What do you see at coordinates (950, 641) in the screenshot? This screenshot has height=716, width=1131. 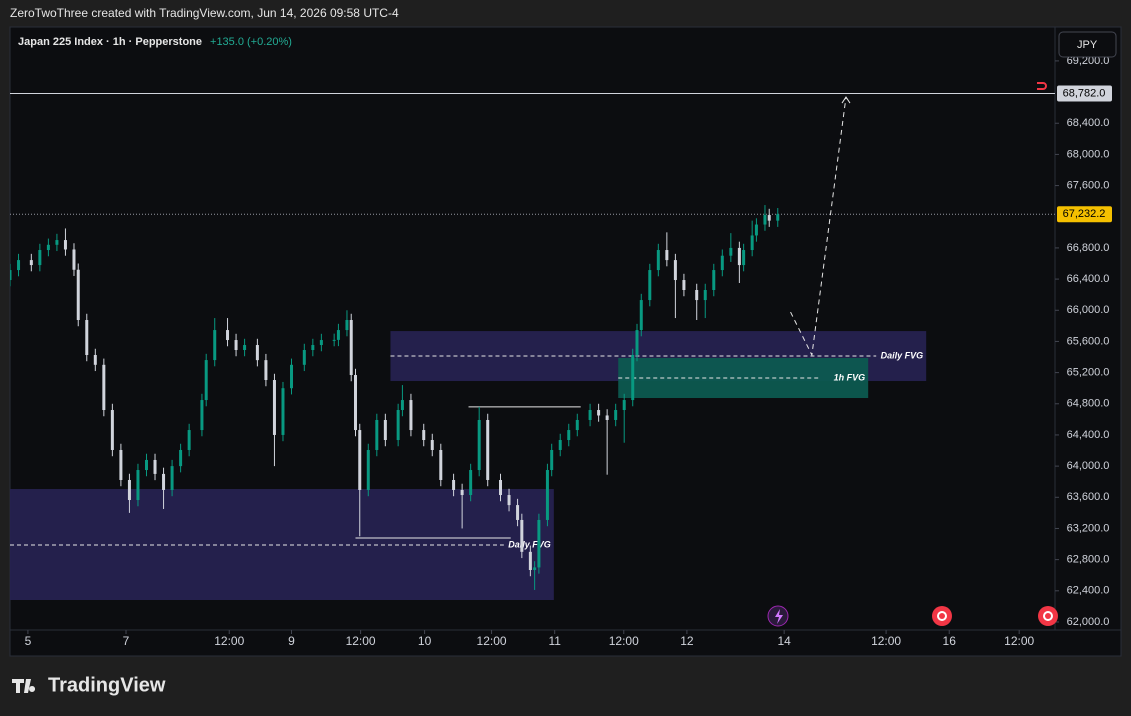 I see `x-tick-label: 16` at bounding box center [950, 641].